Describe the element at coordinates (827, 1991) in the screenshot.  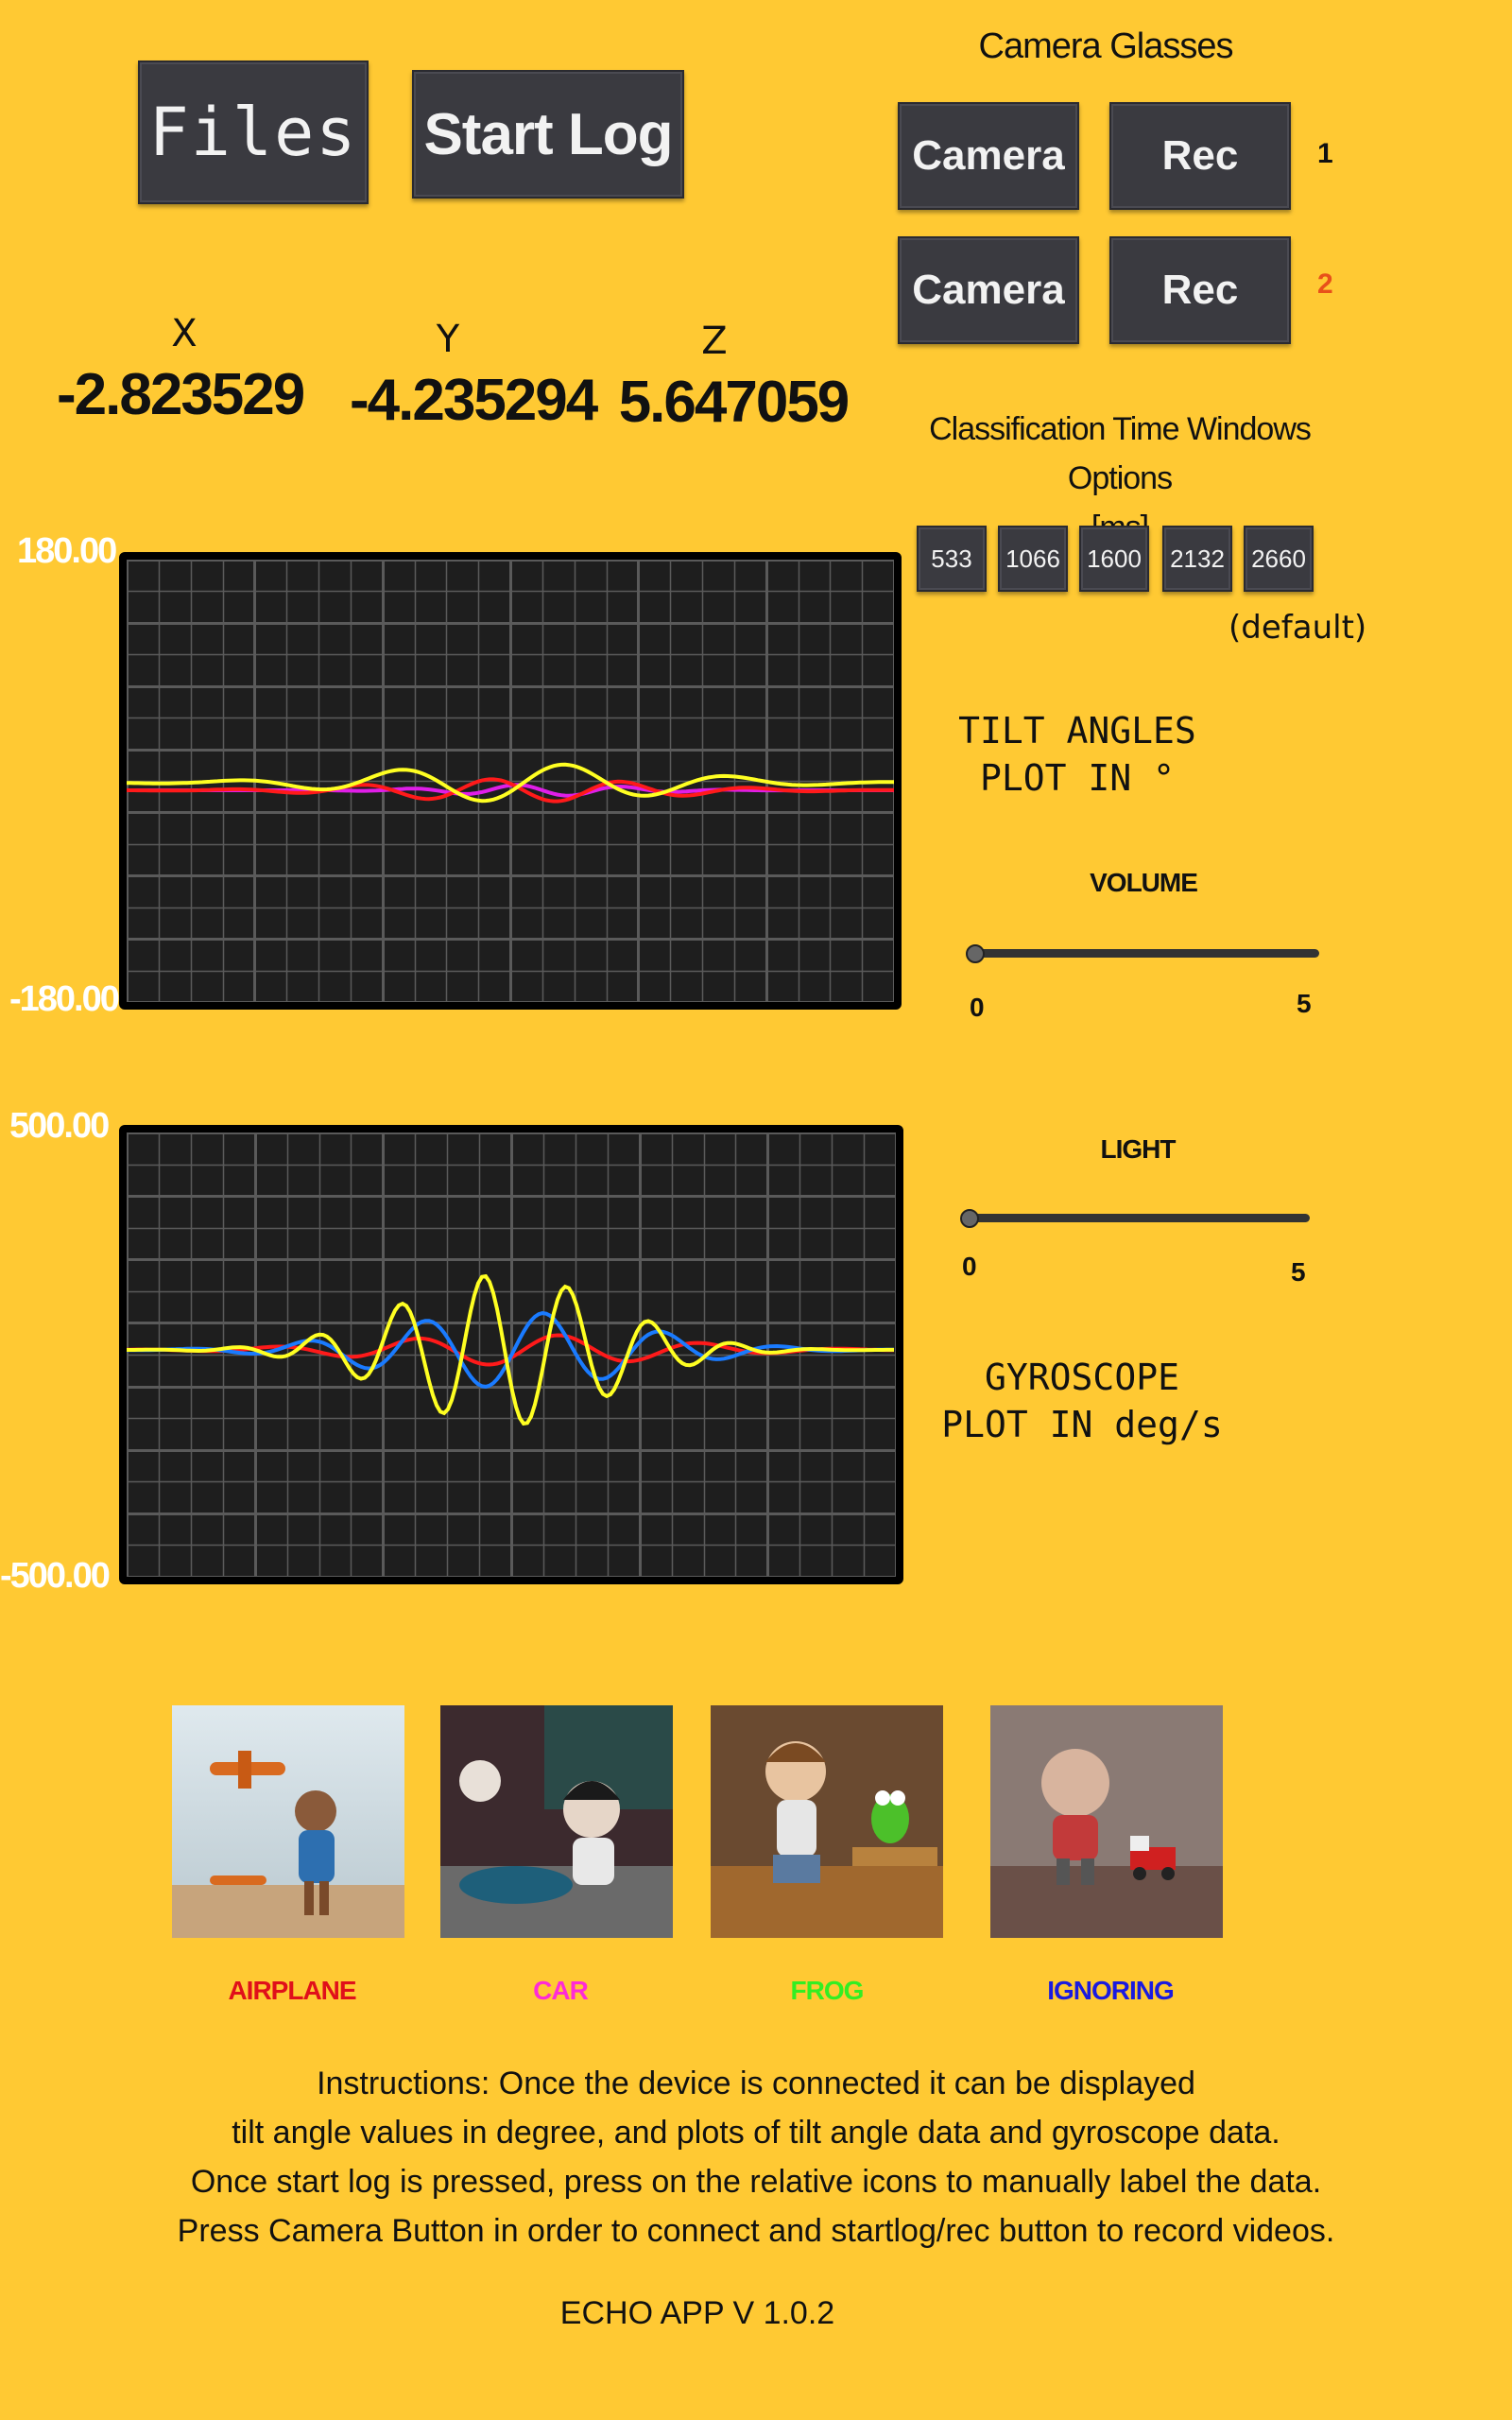
I see `label-frog: FROG` at that location.